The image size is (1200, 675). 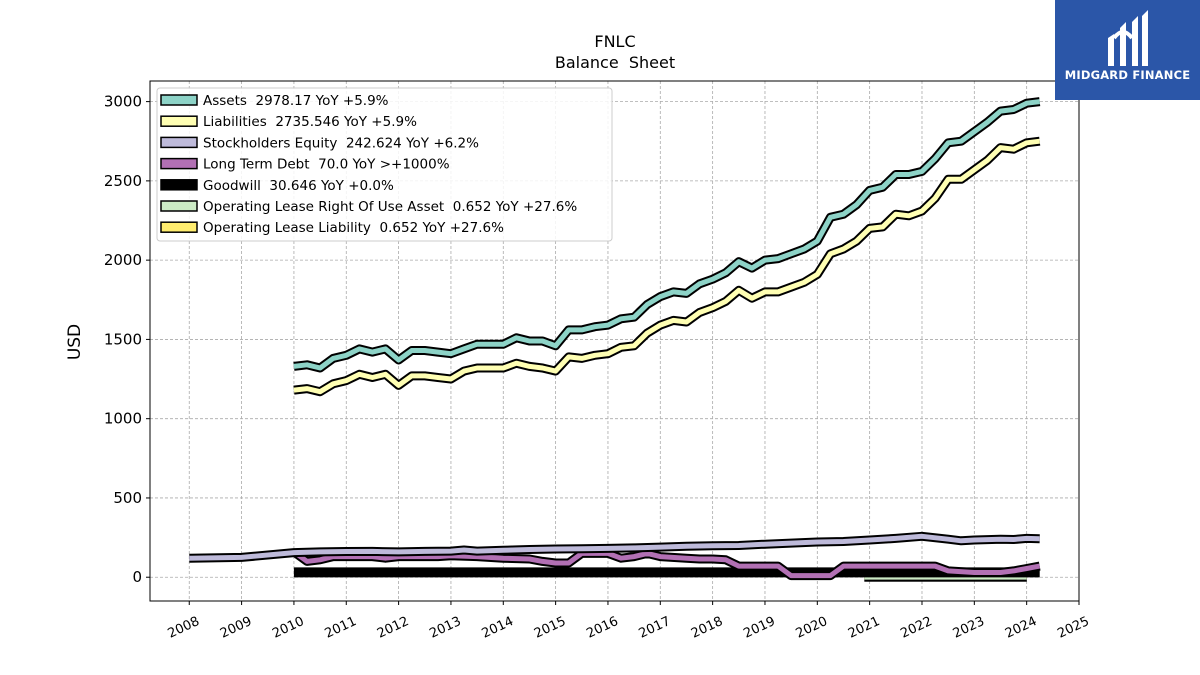 I want to click on series-line-long-term-debt, so click(x=666, y=564).